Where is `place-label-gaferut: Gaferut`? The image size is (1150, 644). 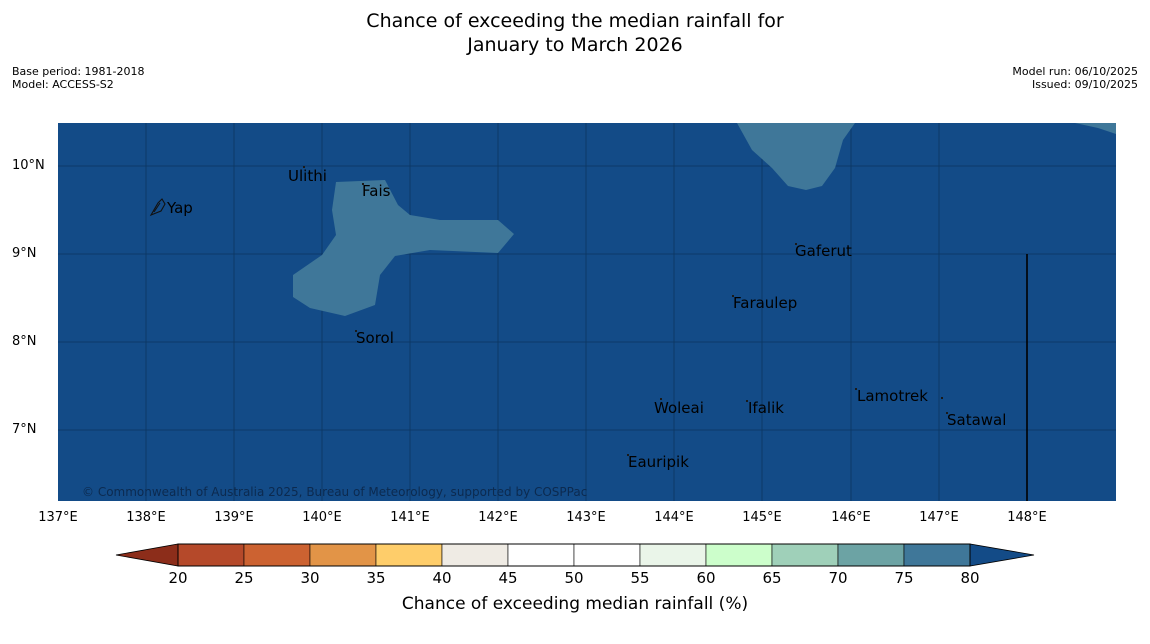
place-label-gaferut: Gaferut is located at coordinates (823, 251).